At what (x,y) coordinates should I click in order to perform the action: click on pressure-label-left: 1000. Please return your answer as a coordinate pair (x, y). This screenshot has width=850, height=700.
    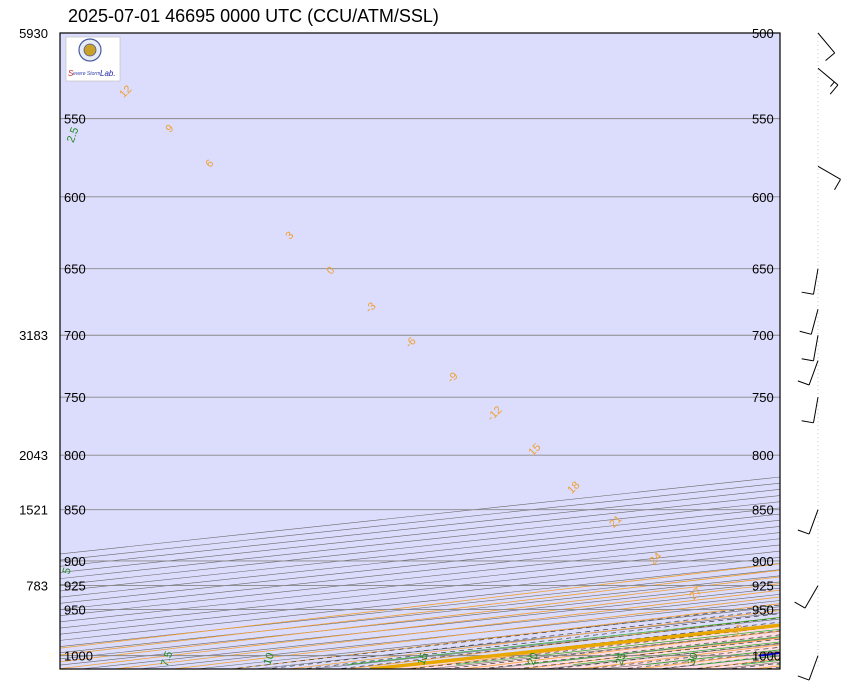
    Looking at the image, I should click on (78, 656).